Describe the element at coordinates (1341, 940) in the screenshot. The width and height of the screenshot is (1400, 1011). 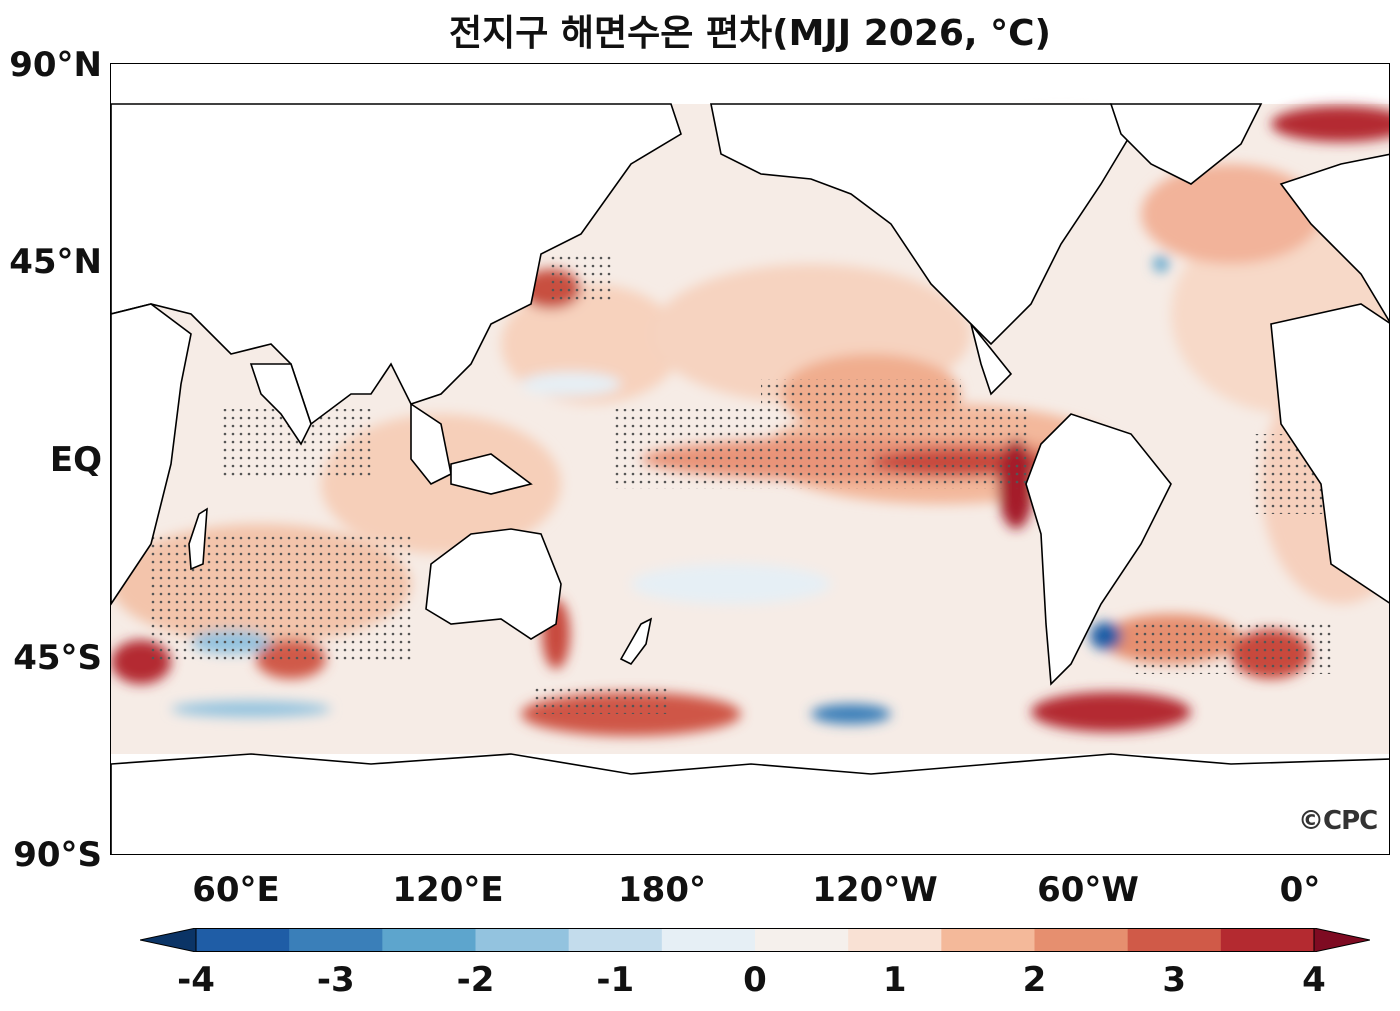
I see `colorbar-extend-max` at that location.